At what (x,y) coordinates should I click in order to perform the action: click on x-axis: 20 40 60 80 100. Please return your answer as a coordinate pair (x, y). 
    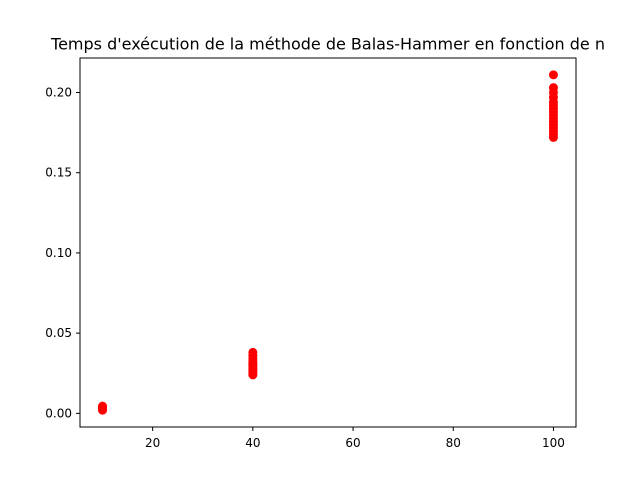
    Looking at the image, I should click on (355, 438).